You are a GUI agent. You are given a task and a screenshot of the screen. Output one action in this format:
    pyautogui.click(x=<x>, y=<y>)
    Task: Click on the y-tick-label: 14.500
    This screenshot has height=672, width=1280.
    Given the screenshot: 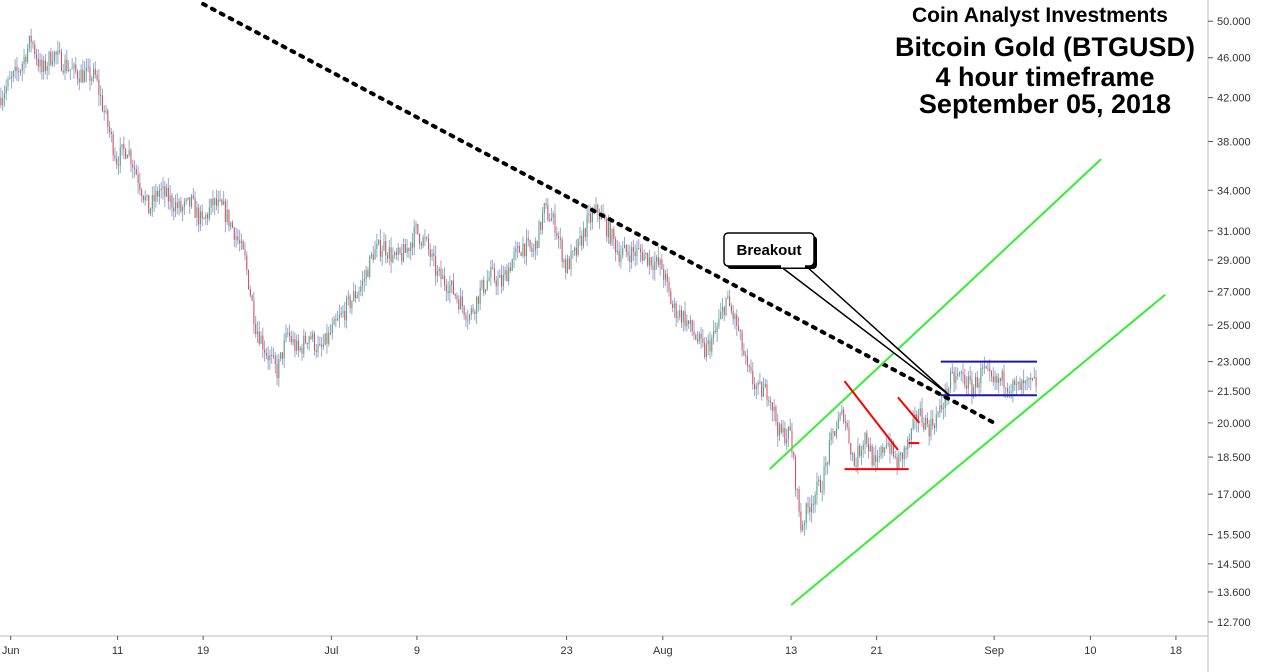 What is the action you would take?
    pyautogui.click(x=1234, y=565)
    